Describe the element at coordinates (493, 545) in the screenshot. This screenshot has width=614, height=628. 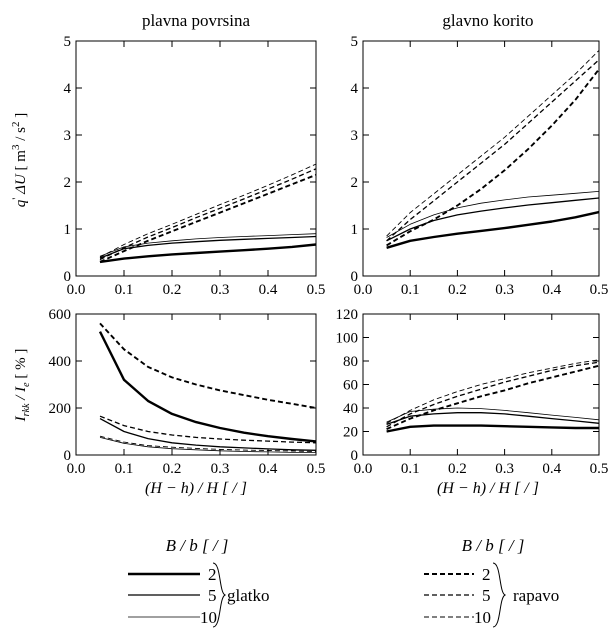
I see `legend-header-rough: B / b [ / ]` at that location.